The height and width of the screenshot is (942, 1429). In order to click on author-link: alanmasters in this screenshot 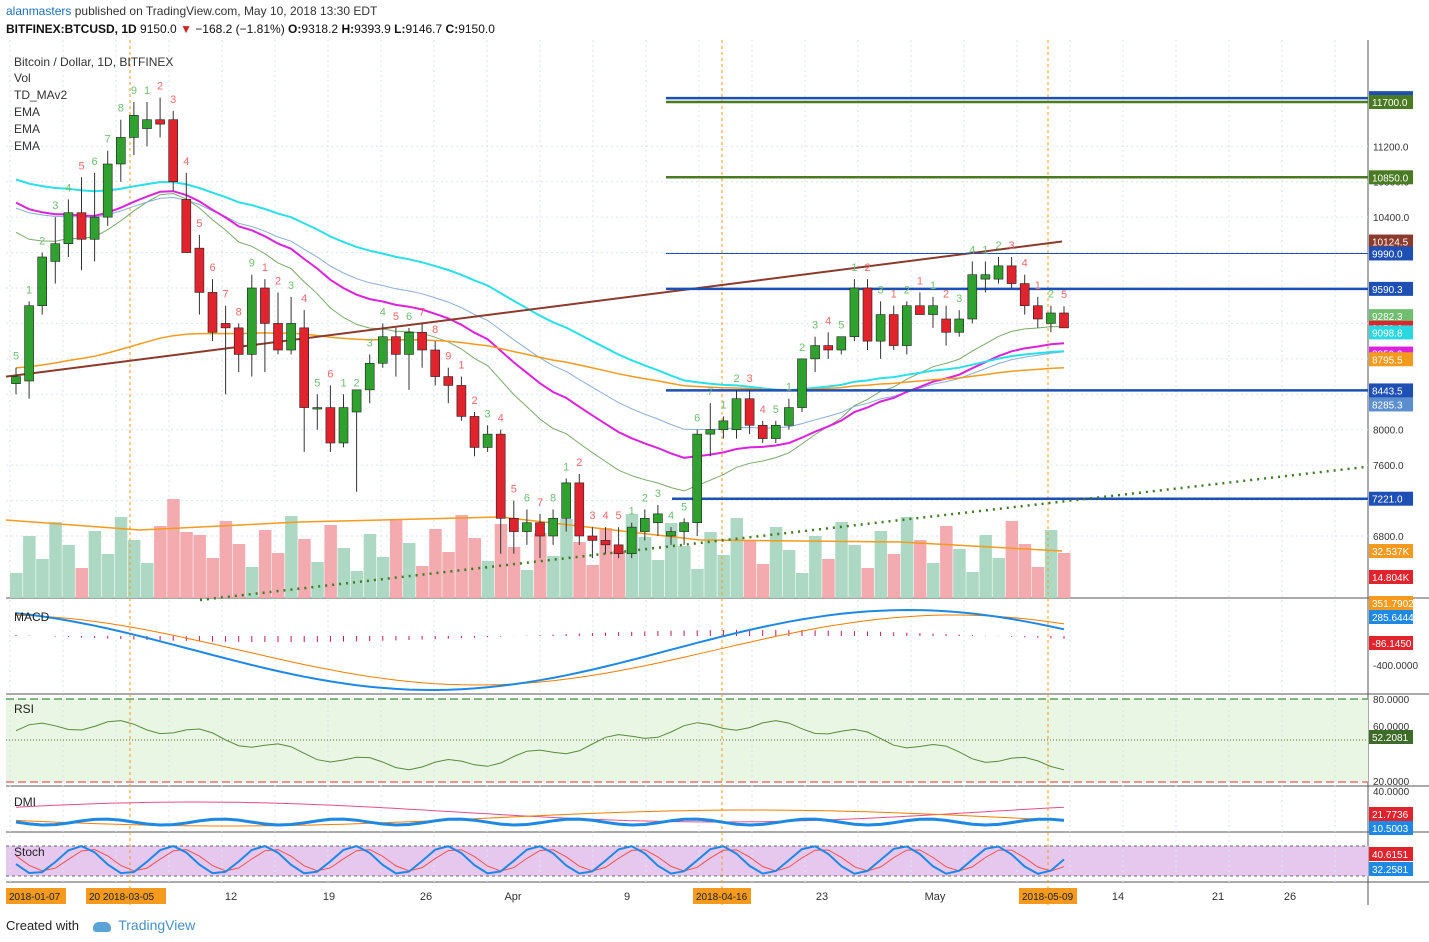, I will do `click(39, 11)`.